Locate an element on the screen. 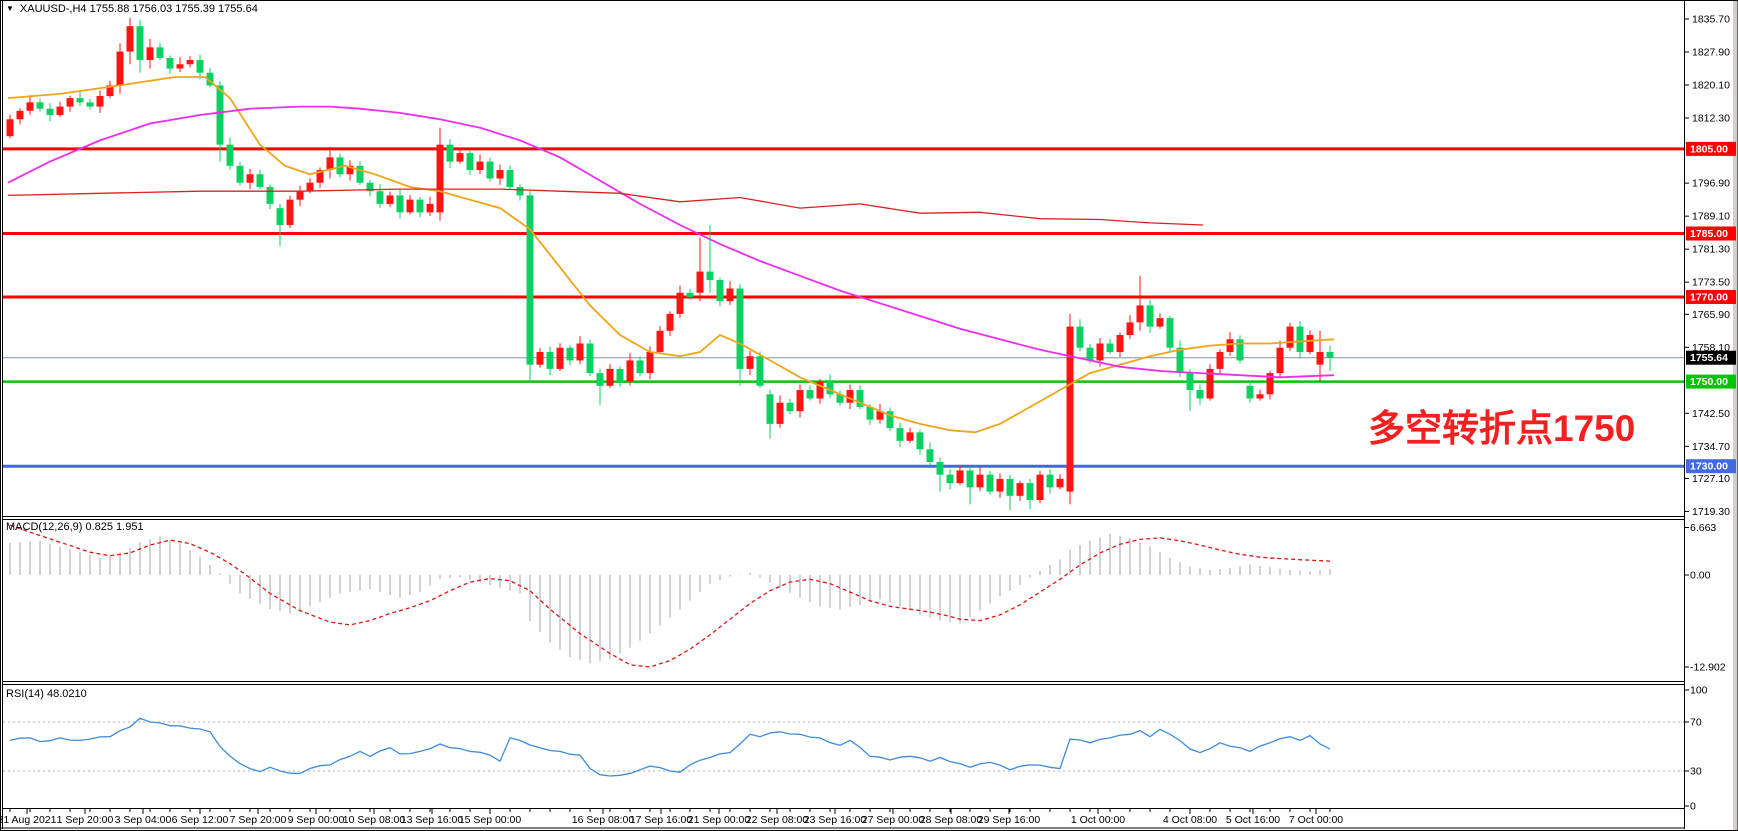 The image size is (1738, 831). axis-tick-label: 1742.50 is located at coordinates (1711, 414).